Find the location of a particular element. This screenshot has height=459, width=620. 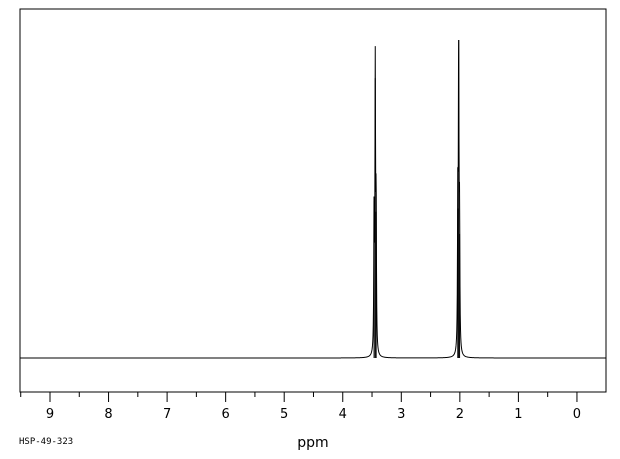

x-tick-label: 7 is located at coordinates (167, 414).